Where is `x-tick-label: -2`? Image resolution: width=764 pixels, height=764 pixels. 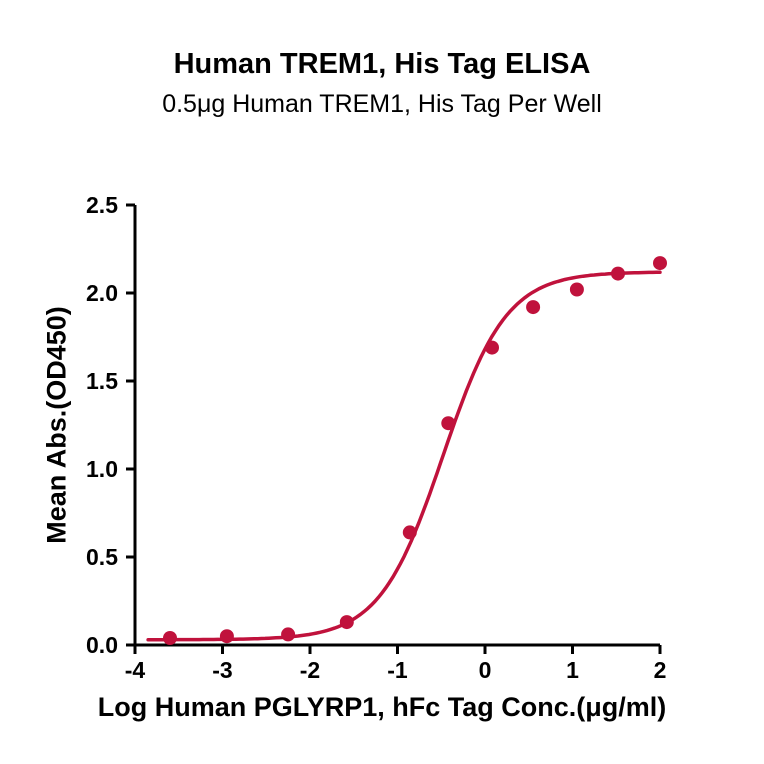 x-tick-label: -2 is located at coordinates (310, 670).